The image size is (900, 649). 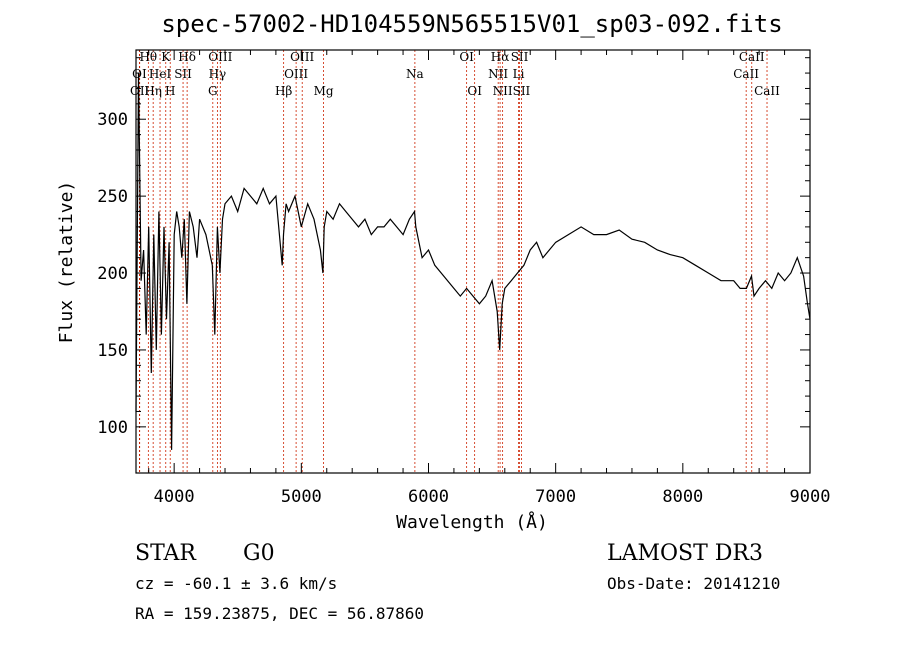 I want to click on line-label-16: Na, so click(x=415, y=74).